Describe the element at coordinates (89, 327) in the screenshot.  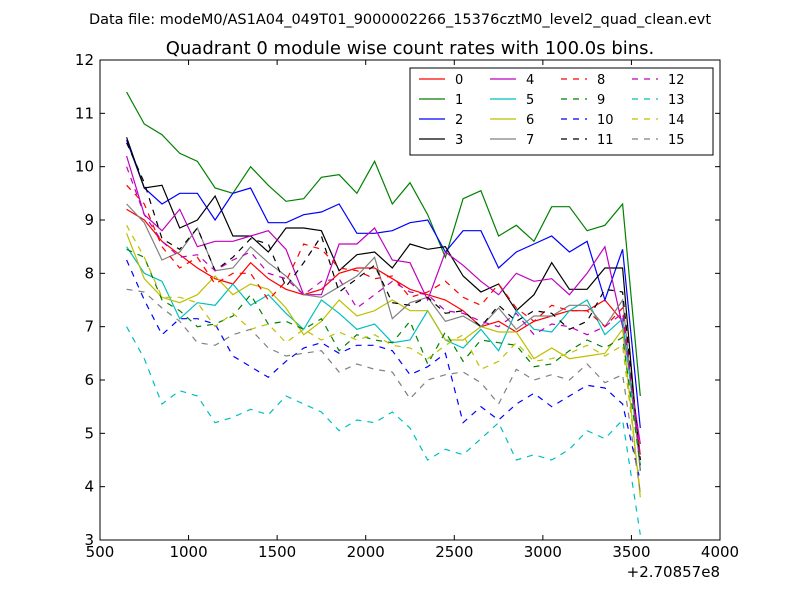
I see `y-tick-label: 7` at that location.